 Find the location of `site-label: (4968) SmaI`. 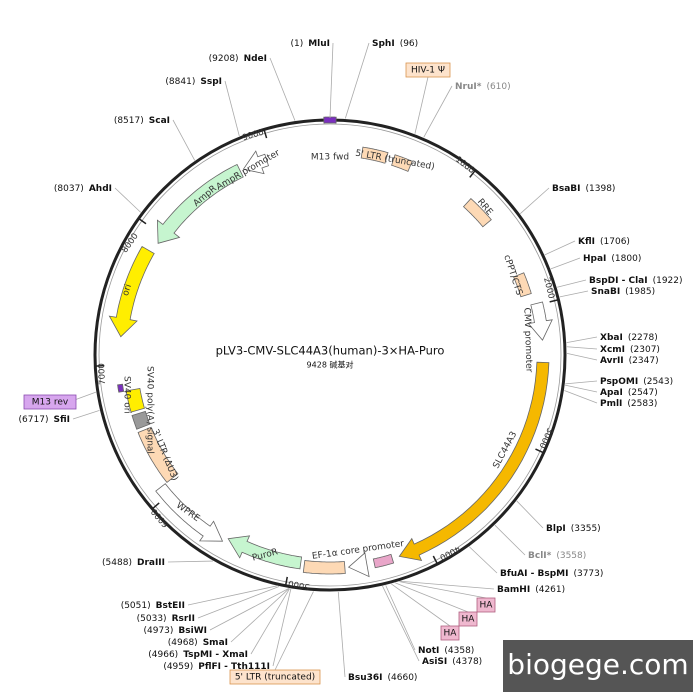

site-label: (4968) SmaI is located at coordinates (198, 643).